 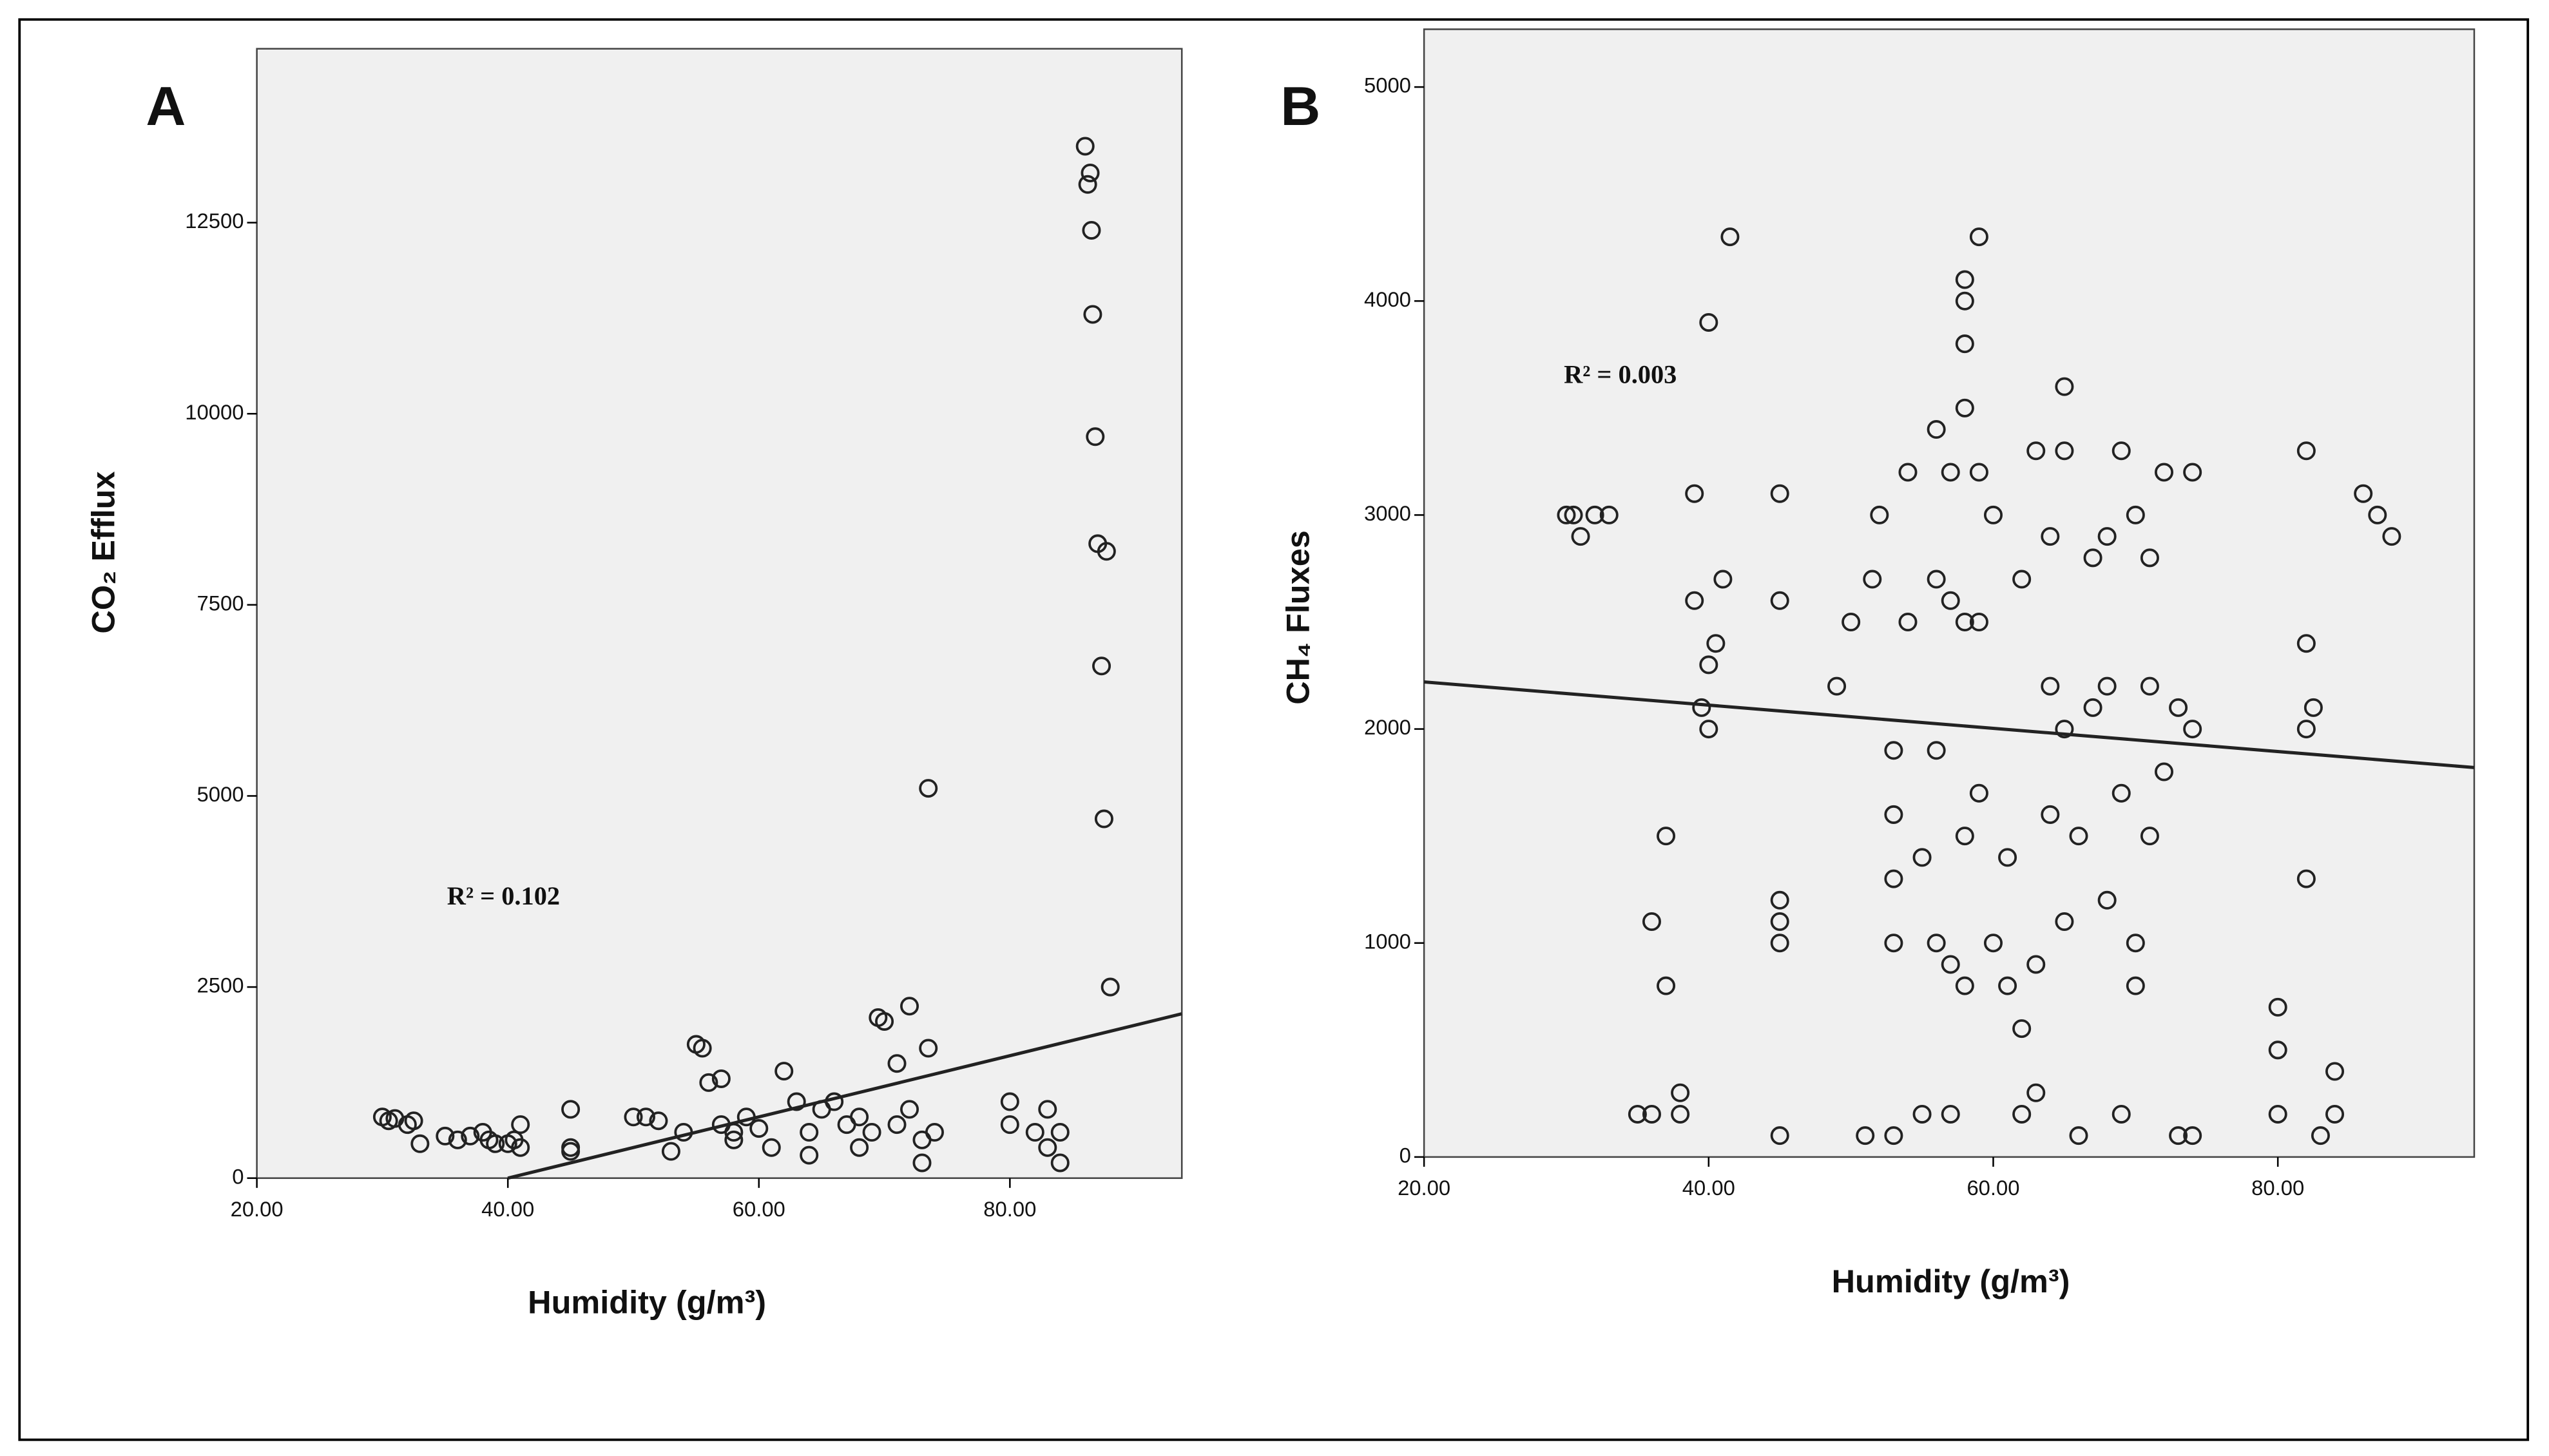 What do you see at coordinates (1387, 513) in the screenshot?
I see `y-tick-label: 3000` at bounding box center [1387, 513].